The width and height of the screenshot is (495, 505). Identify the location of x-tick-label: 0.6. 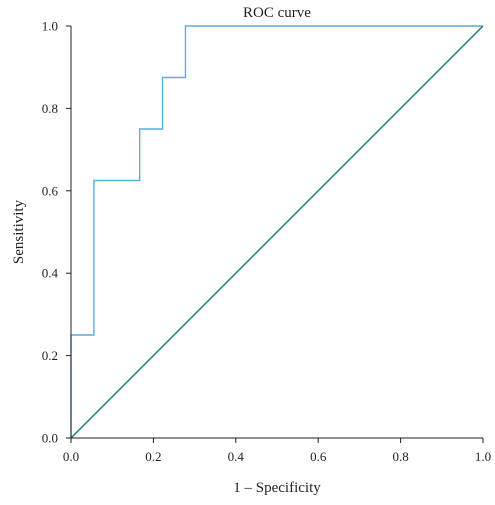
(318, 456).